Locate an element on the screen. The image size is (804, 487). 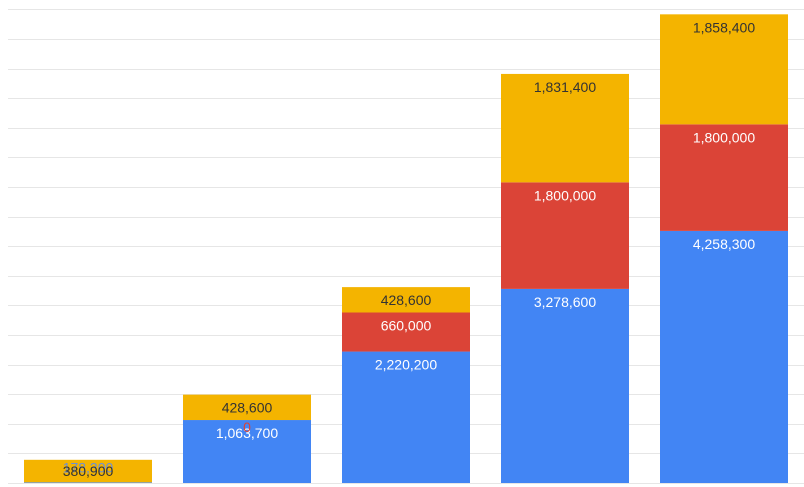
data-label: 0 is located at coordinates (247, 427).